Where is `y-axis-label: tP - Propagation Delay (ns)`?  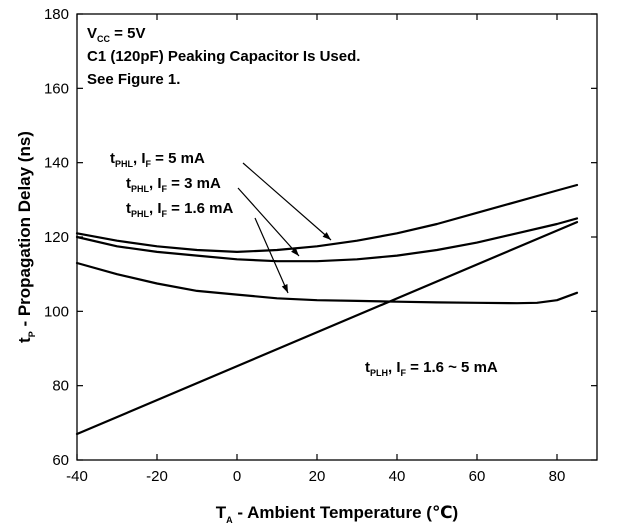 y-axis-label: tP - Propagation Delay (ns) is located at coordinates (26, 237).